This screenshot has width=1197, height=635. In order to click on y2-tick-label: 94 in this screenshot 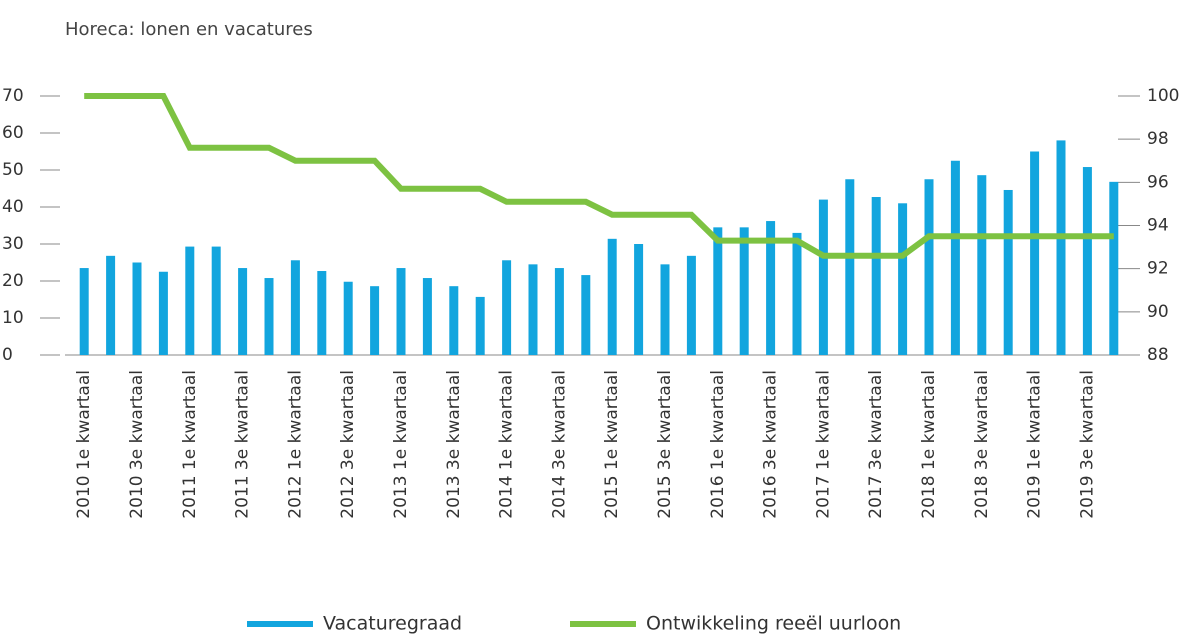, I will do `click(1158, 226)`.